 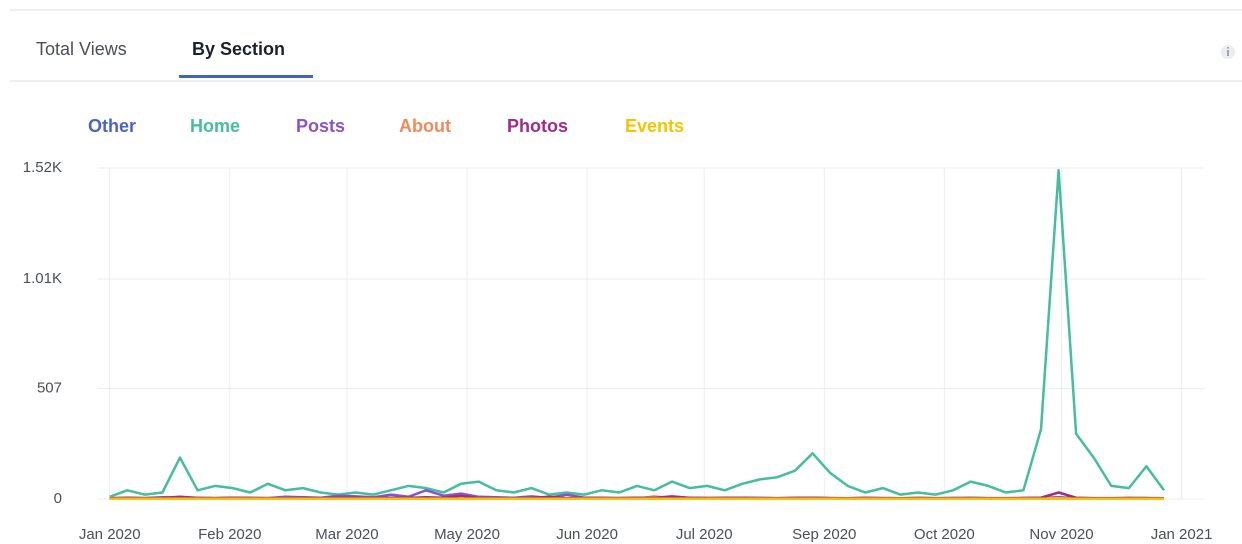 I want to click on y-tick-label: 0, so click(x=58, y=498).